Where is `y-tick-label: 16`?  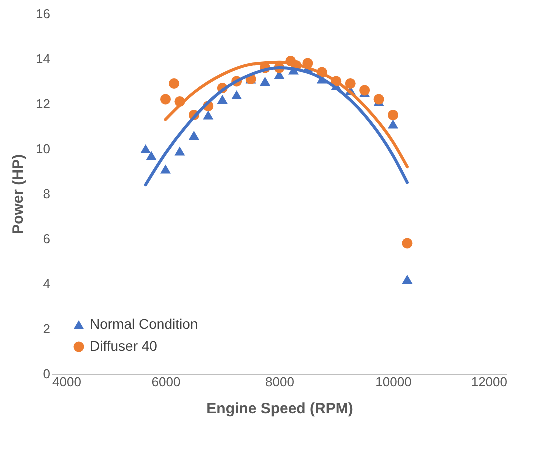
y-tick-label: 16 is located at coordinates (43, 14).